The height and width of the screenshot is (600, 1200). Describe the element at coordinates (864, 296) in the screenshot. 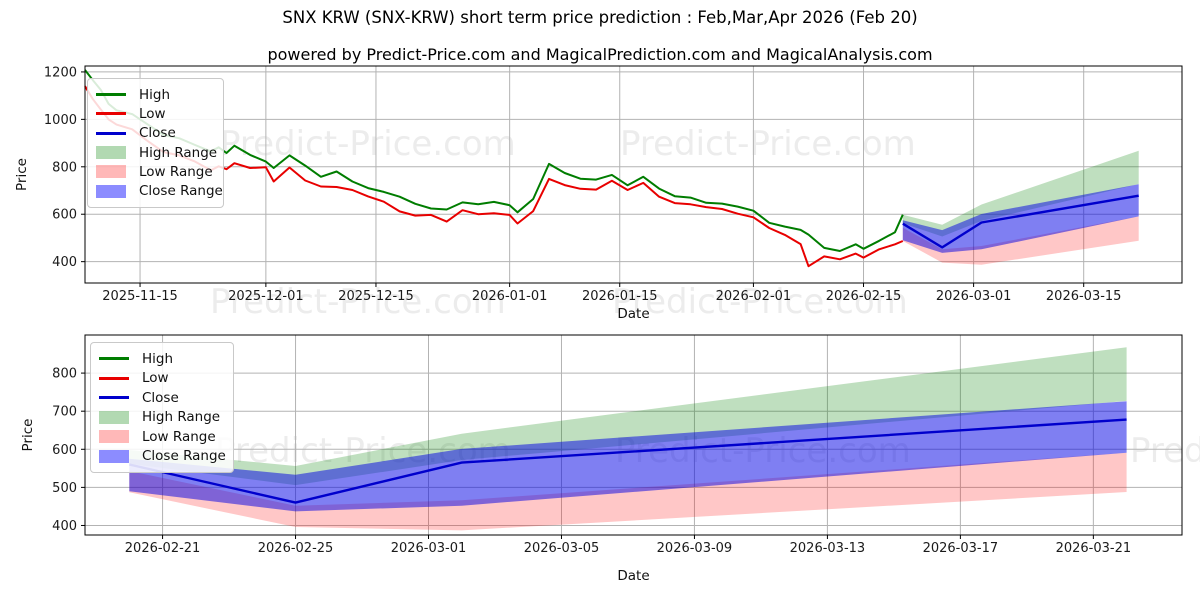

I see `x-tick-label: 2026-02-15` at that location.